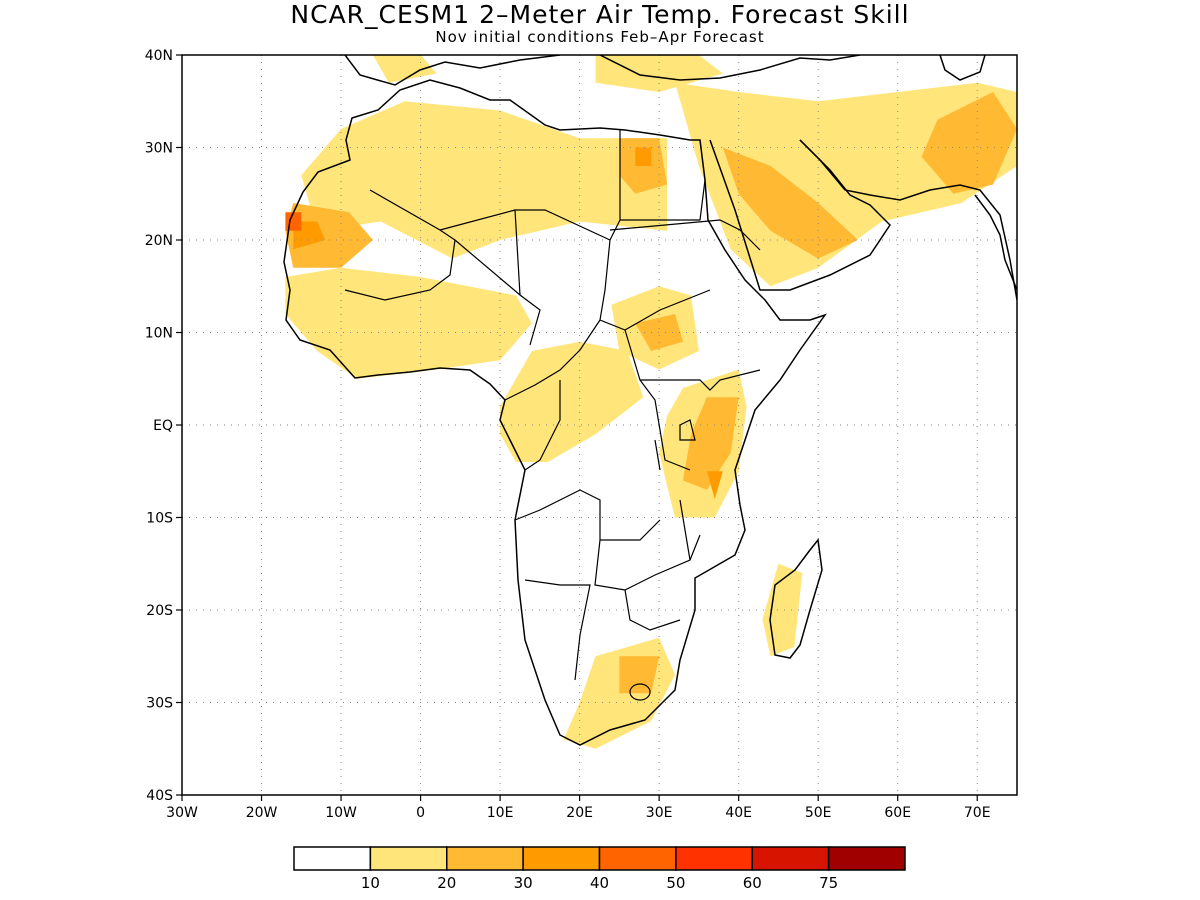 This screenshot has width=1200, height=900. What do you see at coordinates (159, 704) in the screenshot?
I see `lat-tick-label: 30S` at bounding box center [159, 704].